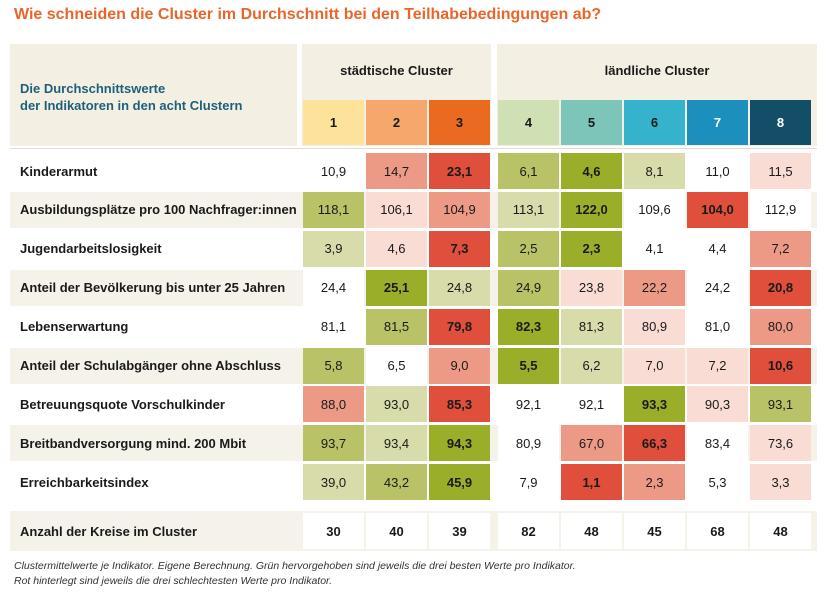  What do you see at coordinates (780, 122) in the screenshot?
I see `cluster-header-8: 8` at bounding box center [780, 122].